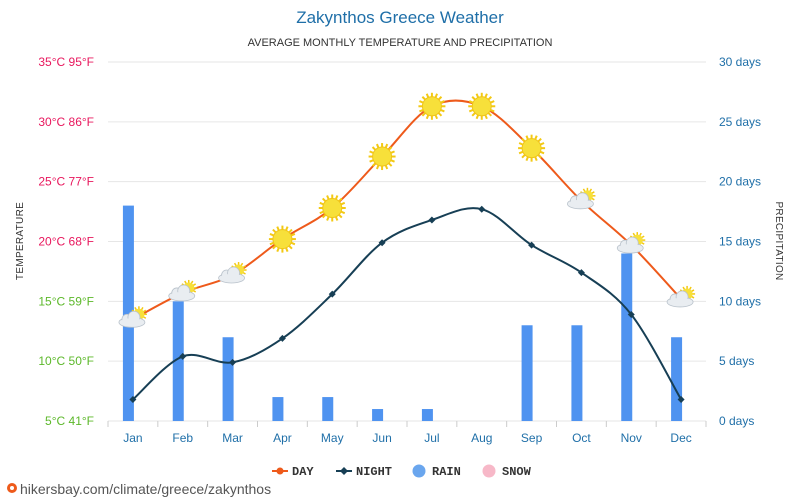 Image resolution: width=800 pixels, height=500 pixels. Describe the element at coordinates (407, 433) in the screenshot. I see `x-axis-ticks: Jan Feb Mar Apr May Jun Jul Aug Sep Oct Nov Dec` at that location.